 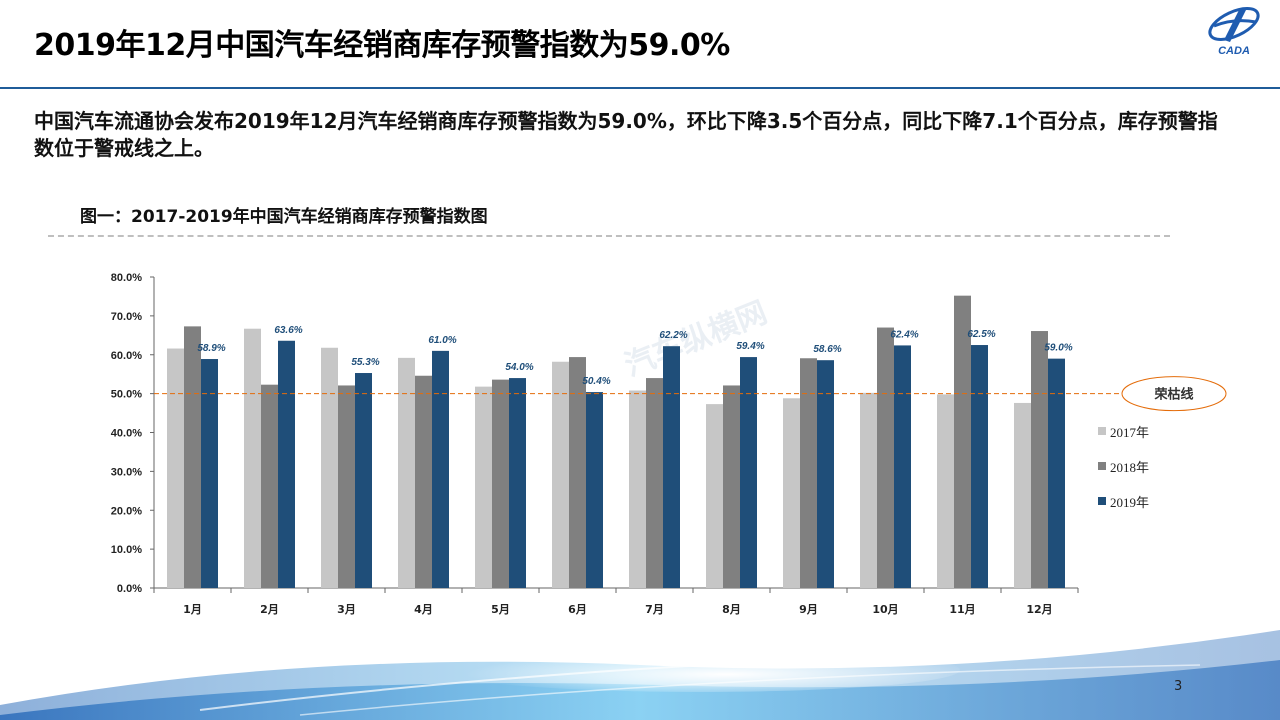 What do you see at coordinates (500, 609) in the screenshot?
I see `x-tick-label: 5月` at bounding box center [500, 609].